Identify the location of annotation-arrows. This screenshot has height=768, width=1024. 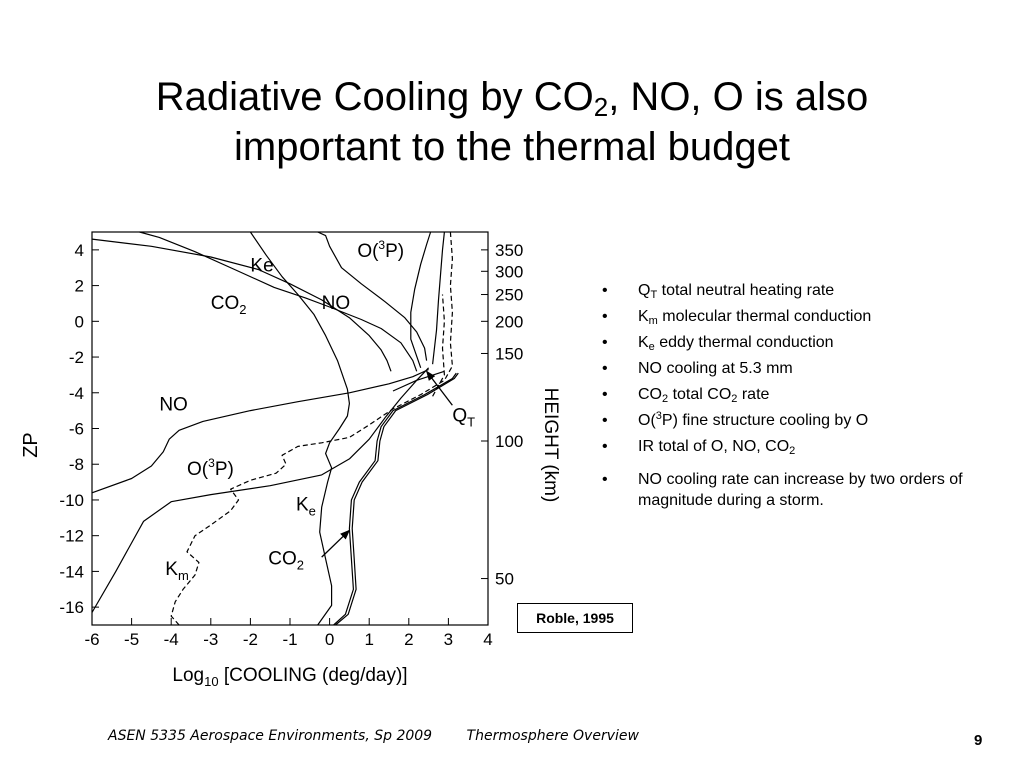
(387, 464).